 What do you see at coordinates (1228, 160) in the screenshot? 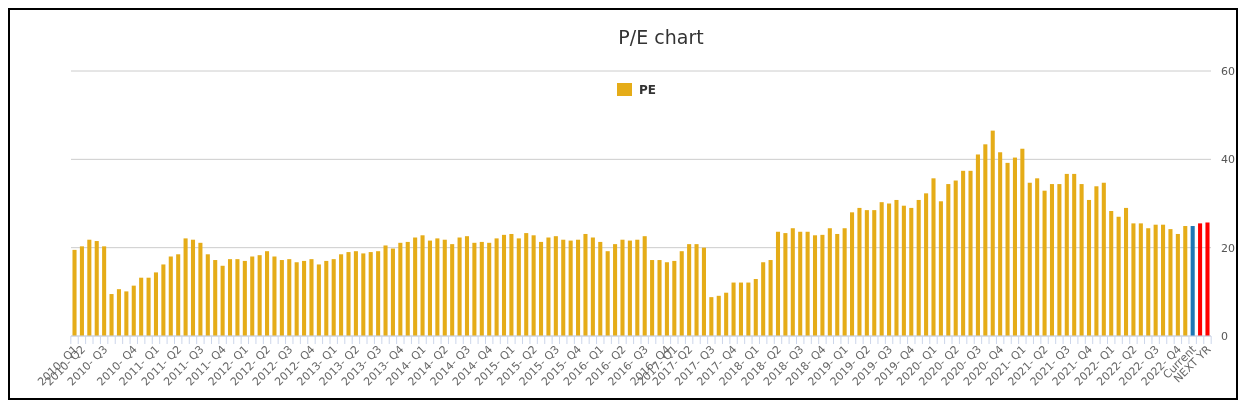
I see `y-tick-label: 40` at bounding box center [1228, 160].